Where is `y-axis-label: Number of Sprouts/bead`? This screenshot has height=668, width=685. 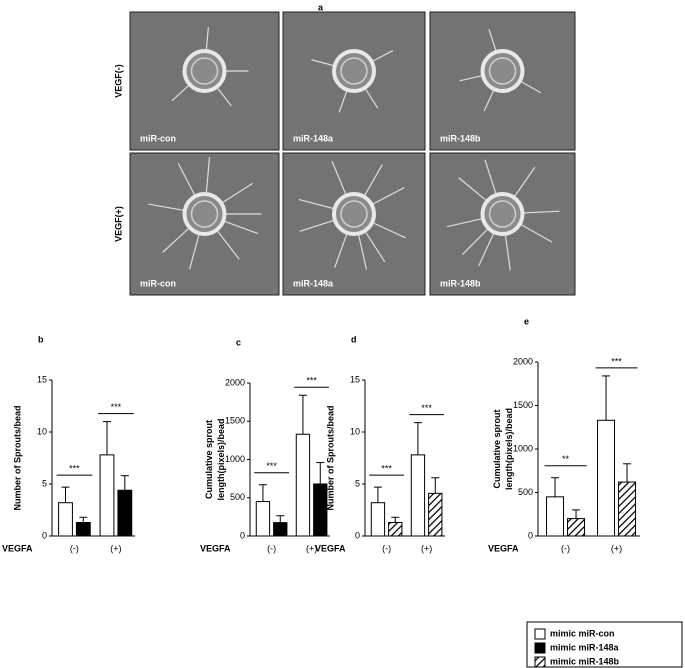
y-axis-label: Number of Sprouts/bead is located at coordinates (330, 457).